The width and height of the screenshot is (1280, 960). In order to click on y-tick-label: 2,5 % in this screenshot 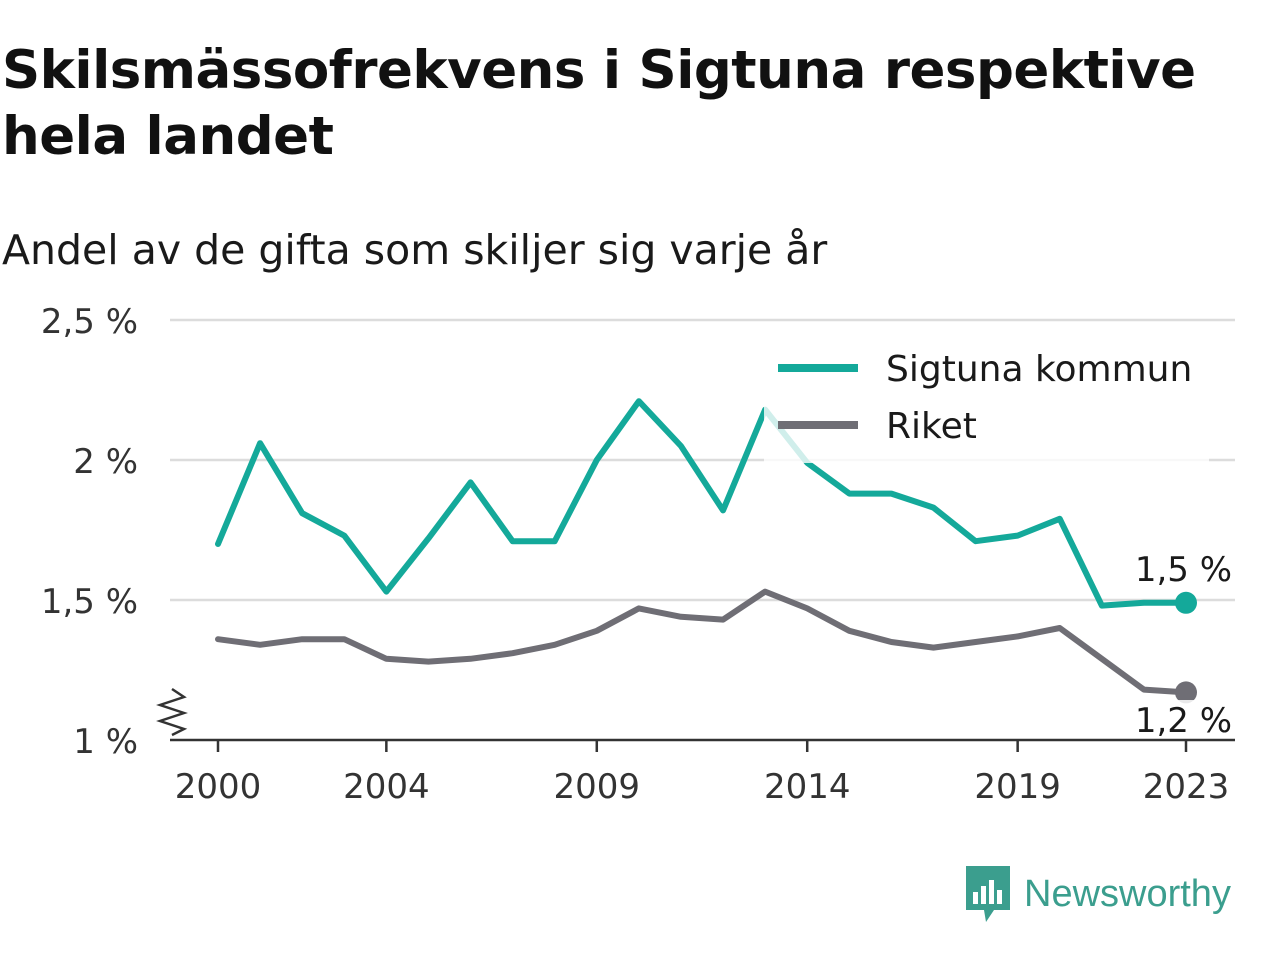, I will do `click(89, 322)`.